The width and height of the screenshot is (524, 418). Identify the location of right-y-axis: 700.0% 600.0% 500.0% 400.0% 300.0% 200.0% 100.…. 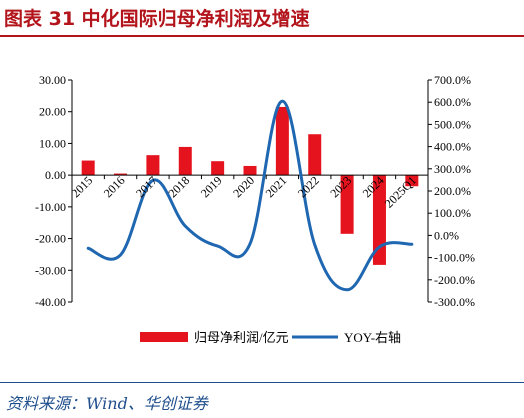
(451, 191).